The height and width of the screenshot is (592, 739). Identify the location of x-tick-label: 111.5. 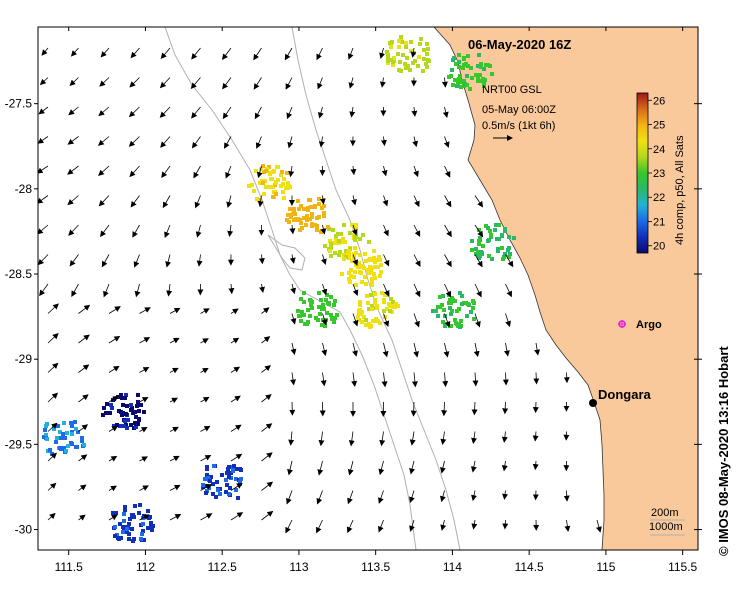
(69, 567).